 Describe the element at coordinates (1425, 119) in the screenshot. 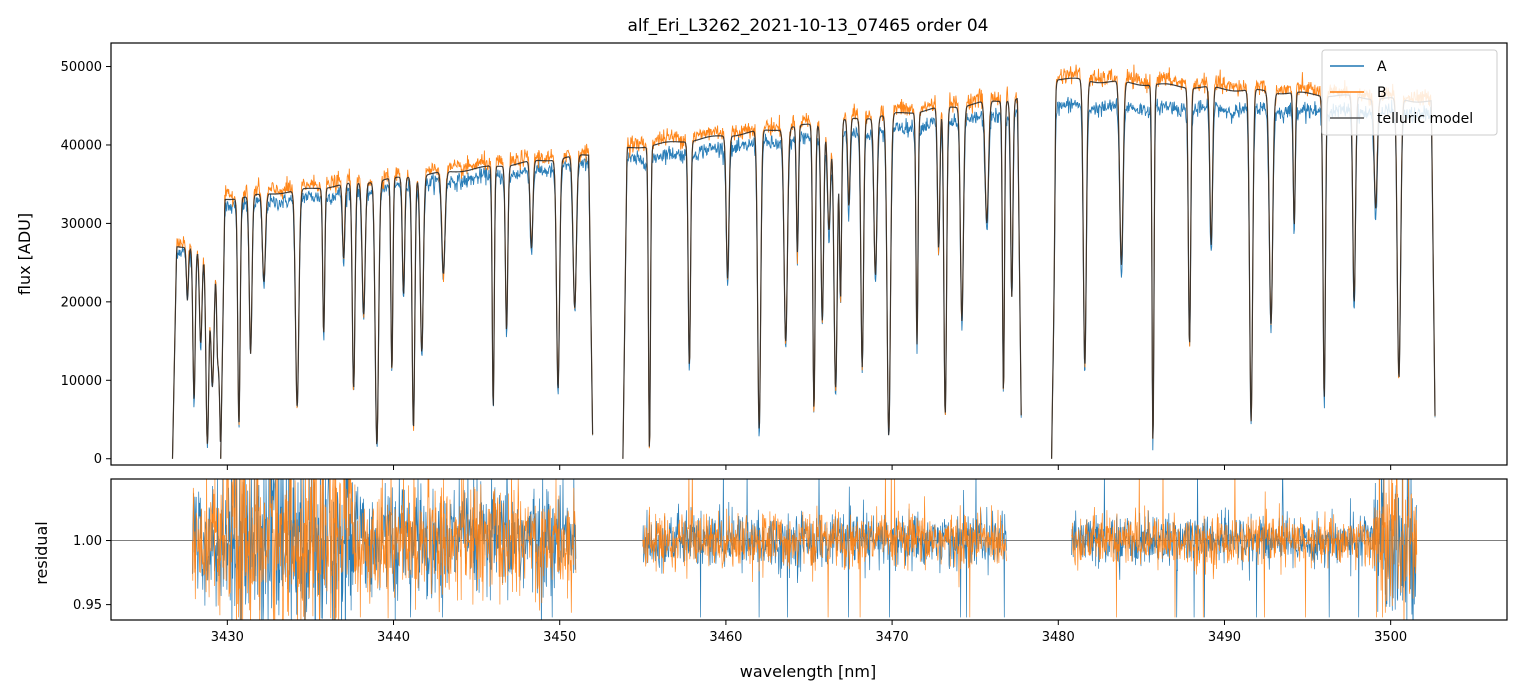

I see `legend-label-telluric-model: telluric model` at that location.